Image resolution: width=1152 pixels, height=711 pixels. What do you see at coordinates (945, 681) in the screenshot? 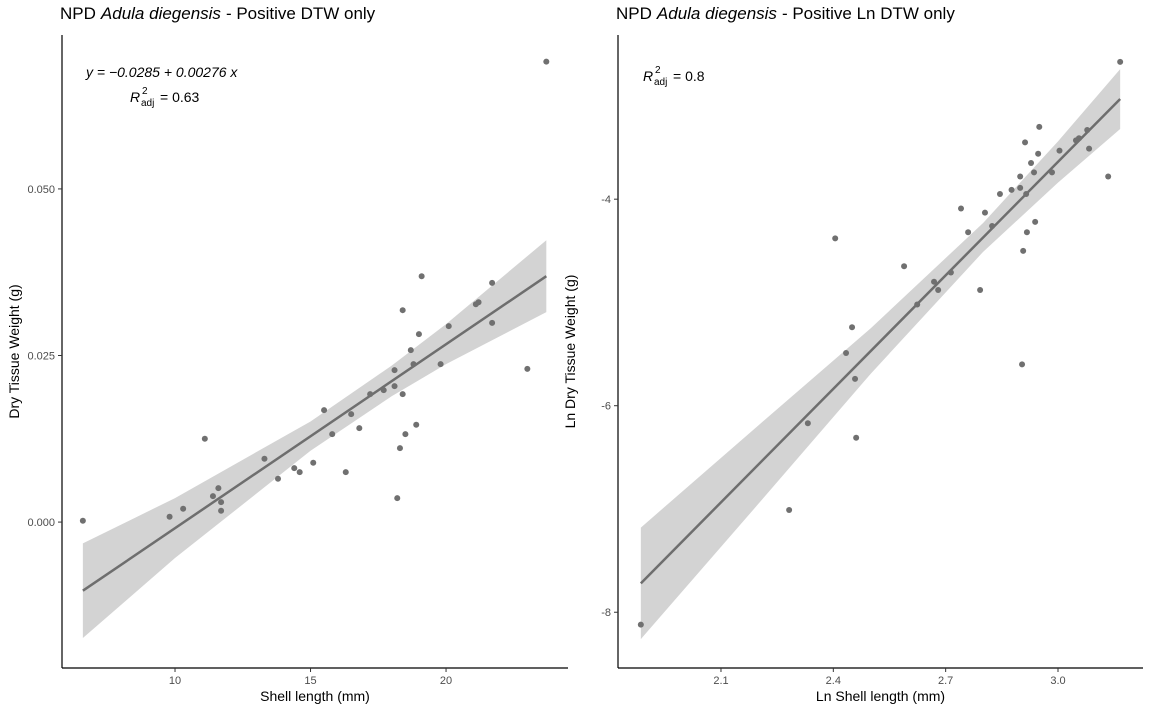
I see `x-tick-label: 2.7` at bounding box center [945, 681].